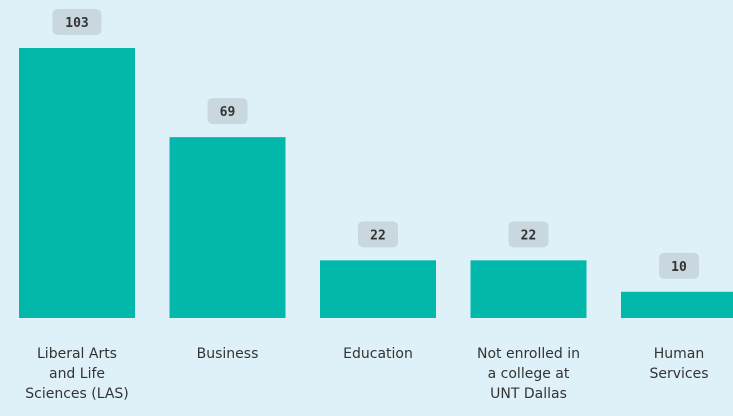  I want to click on data-label-0: 103, so click(76, 23).